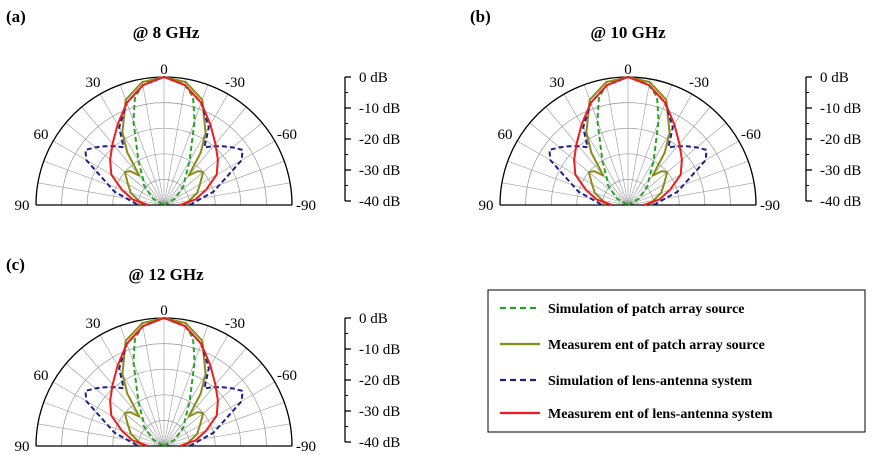 Image resolution: width=877 pixels, height=455 pixels. What do you see at coordinates (650, 381) in the screenshot?
I see `legend-label-sim_lens: Simulation of lens-antenna system` at bounding box center [650, 381].